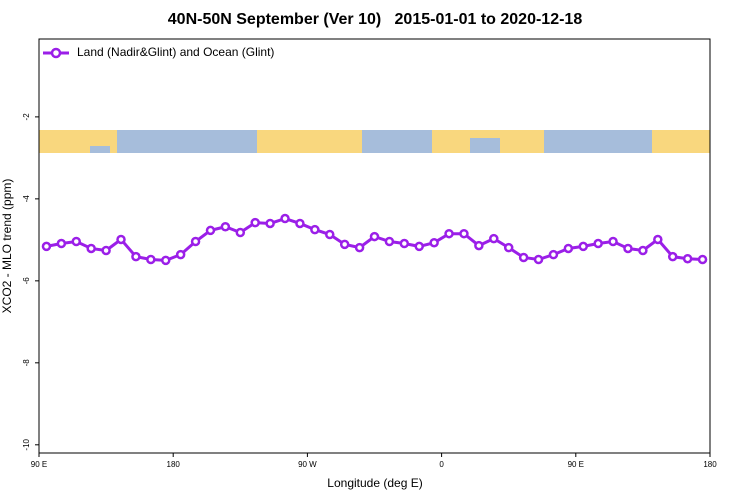  What do you see at coordinates (307, 464) in the screenshot?
I see `x-tick-label: 90 W` at bounding box center [307, 464].